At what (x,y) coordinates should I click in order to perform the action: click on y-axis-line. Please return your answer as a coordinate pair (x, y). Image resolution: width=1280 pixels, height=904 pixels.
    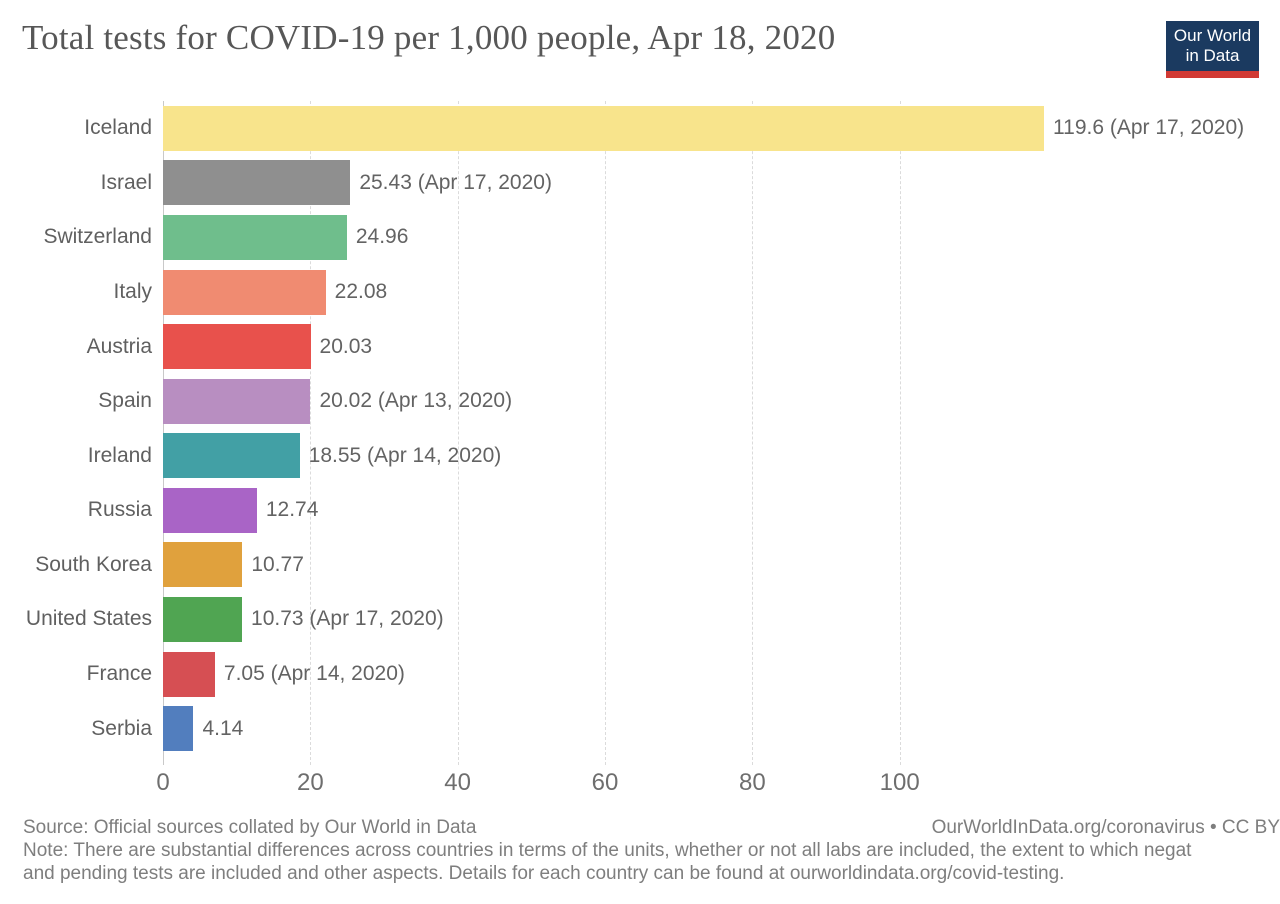
    Looking at the image, I should click on (163, 433).